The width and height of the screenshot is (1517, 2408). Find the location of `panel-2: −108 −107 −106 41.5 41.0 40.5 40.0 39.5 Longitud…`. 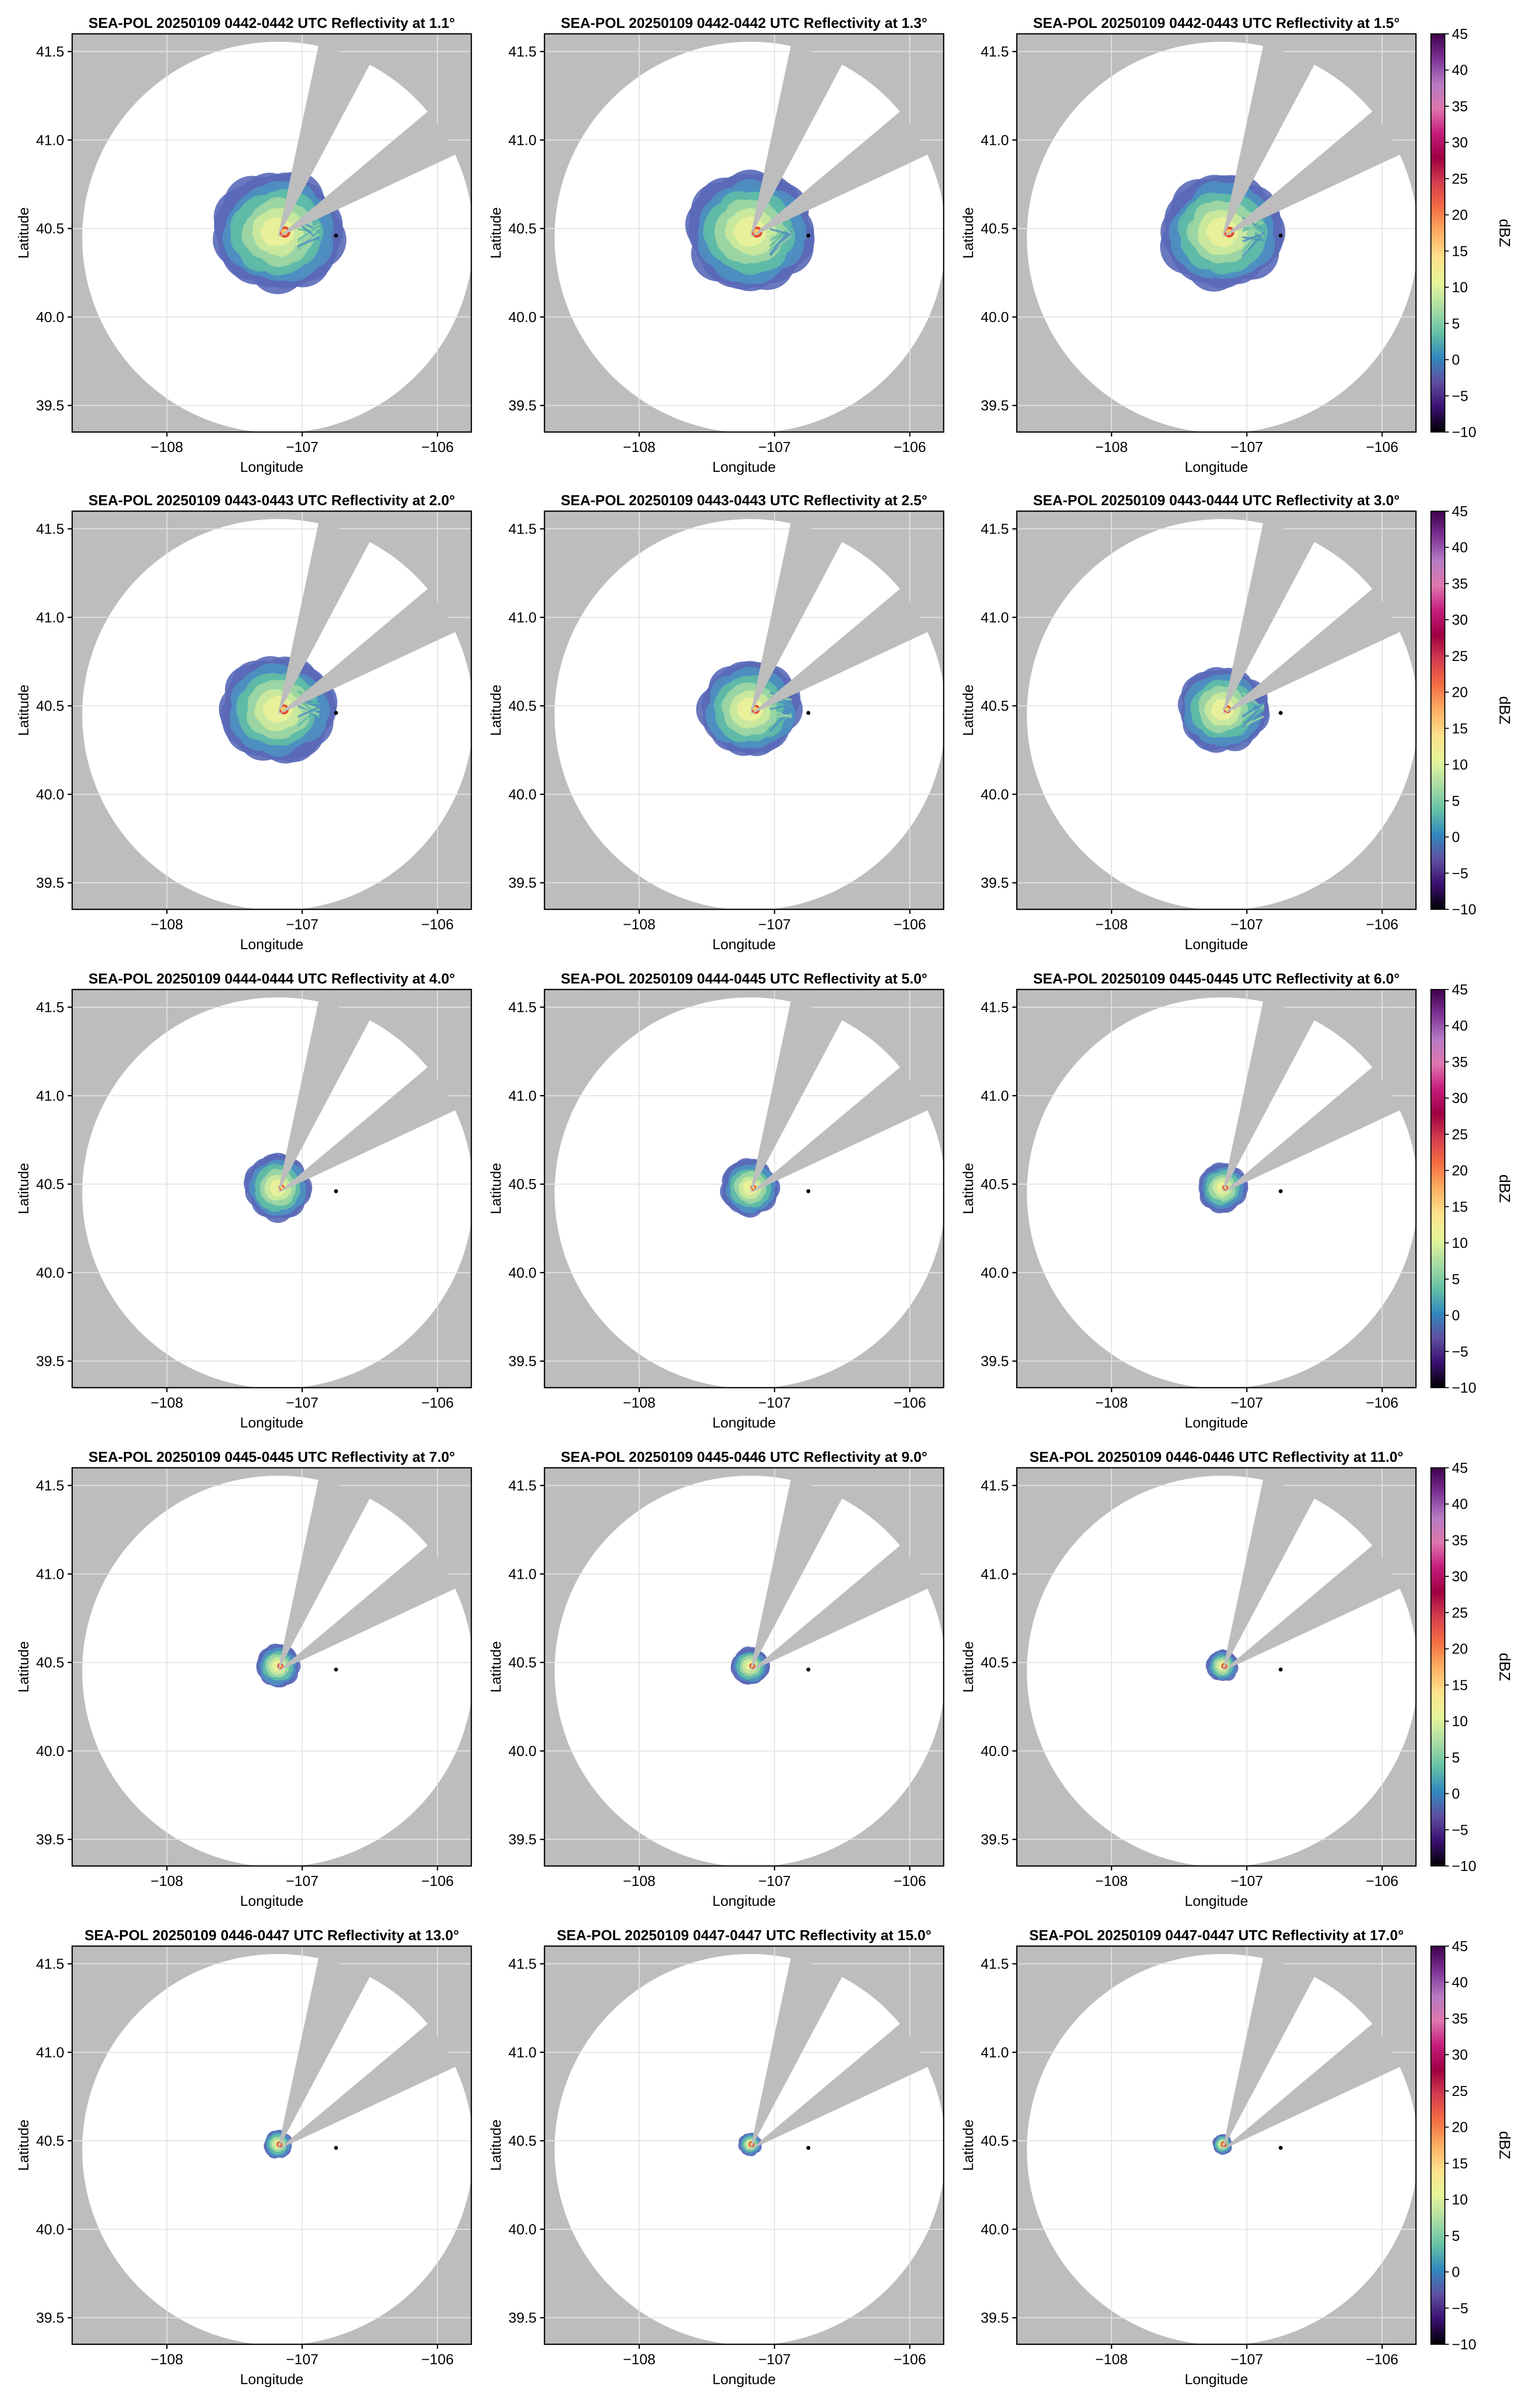

panel-2: −108 −107 −106 41.5 41.0 40.5 40.0 39.5 Longitud… is located at coordinates (716, 245).